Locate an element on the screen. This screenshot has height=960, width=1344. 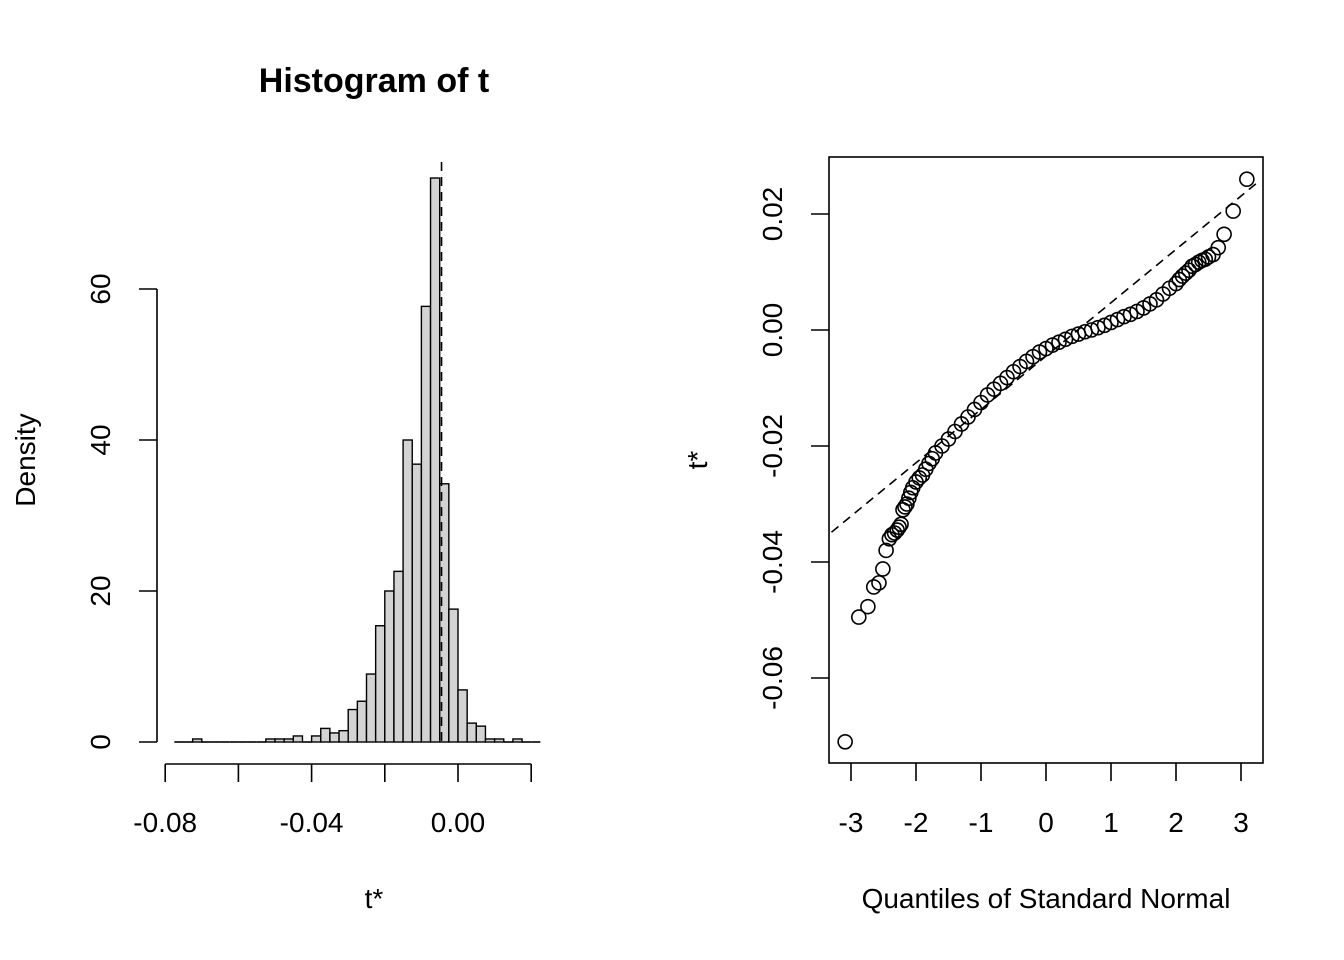
qq-x-tick-label: 0 is located at coordinates (1046, 822).